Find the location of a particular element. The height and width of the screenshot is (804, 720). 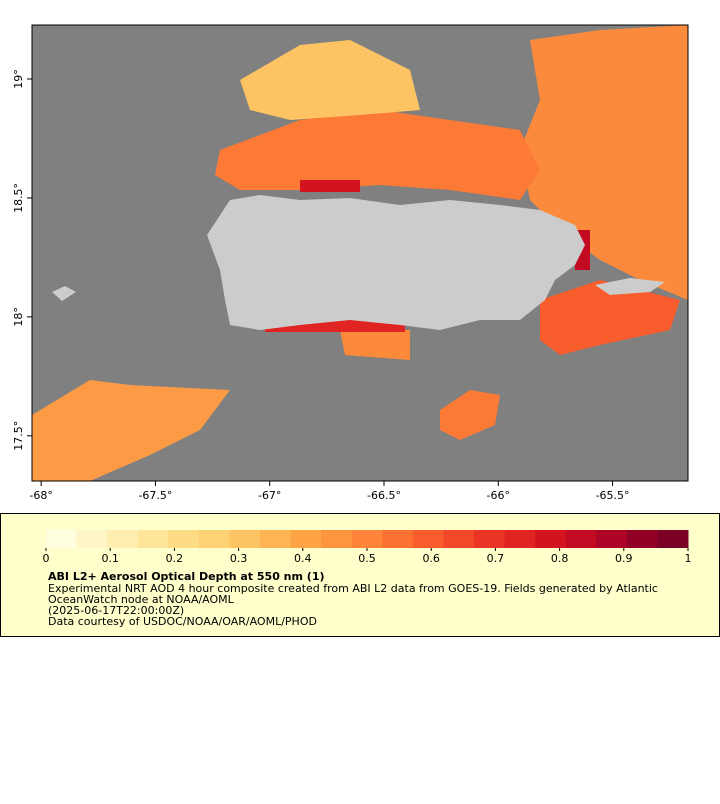

colorbar-tick-label: 0 is located at coordinates (46, 558).